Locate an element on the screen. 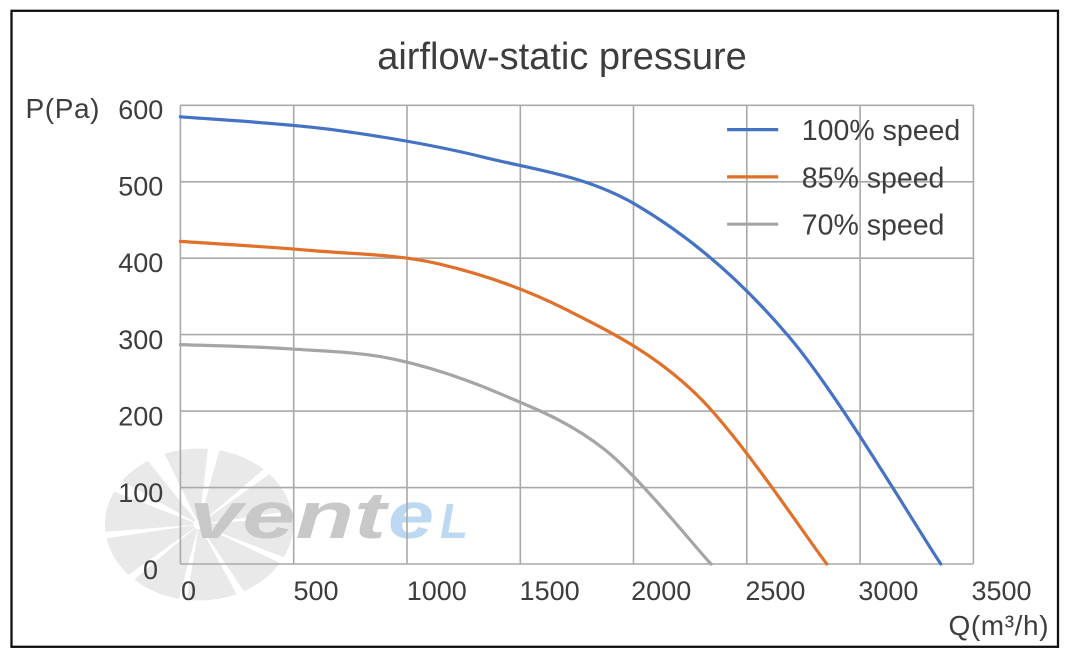  svg-text: vent is located at coordinates (289, 515).